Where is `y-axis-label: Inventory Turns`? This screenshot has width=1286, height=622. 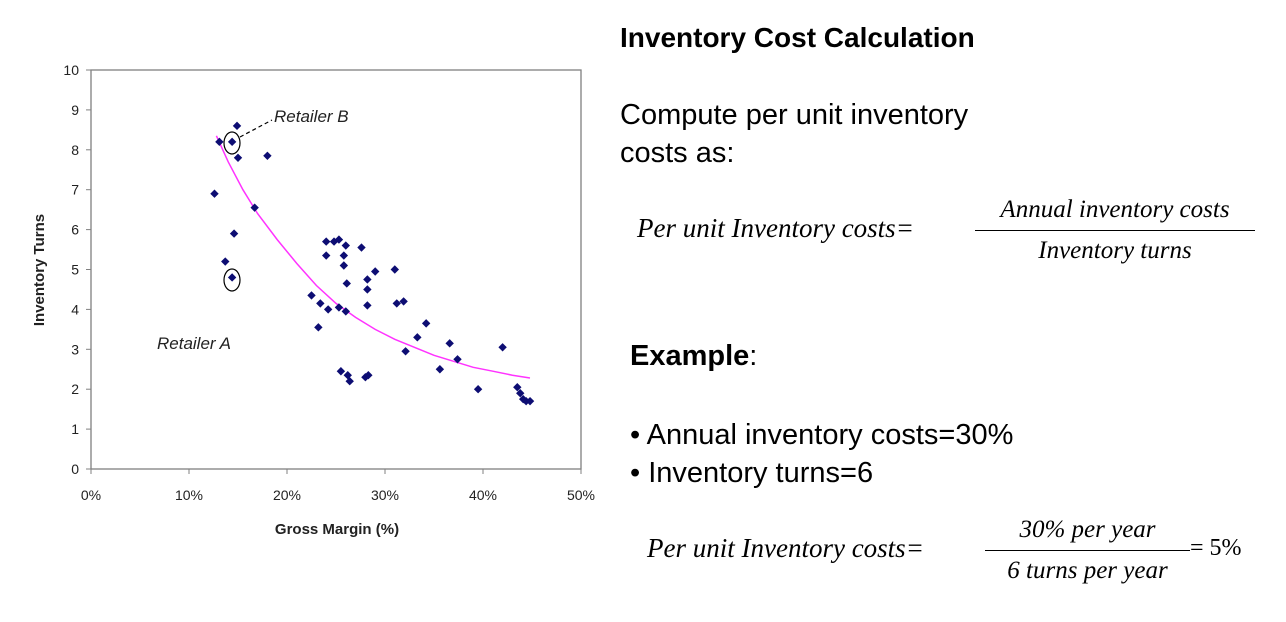 y-axis-label: Inventory Turns is located at coordinates (39, 270).